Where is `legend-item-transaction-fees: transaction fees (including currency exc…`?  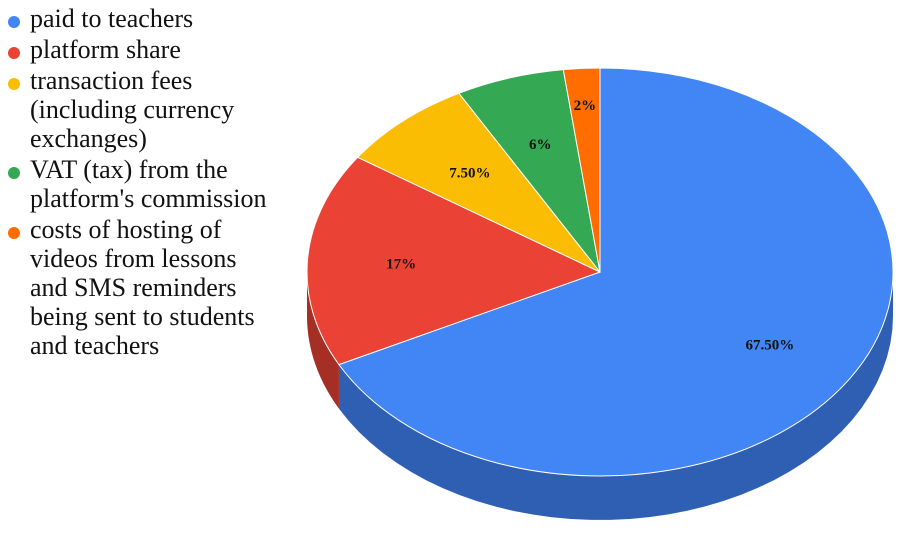
legend-item-transaction-fees: transaction fees (including currency exc… is located at coordinates (141, 109).